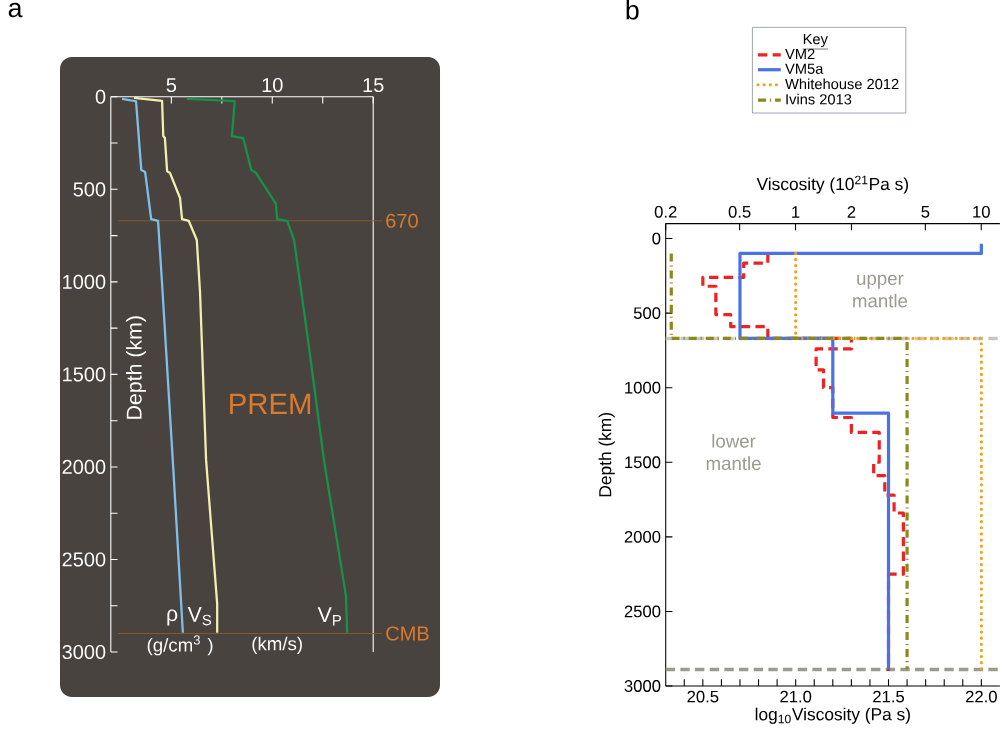 This screenshot has height=736, width=1005. What do you see at coordinates (407, 633) in the screenshot?
I see `ref-line-label: CMB` at bounding box center [407, 633].